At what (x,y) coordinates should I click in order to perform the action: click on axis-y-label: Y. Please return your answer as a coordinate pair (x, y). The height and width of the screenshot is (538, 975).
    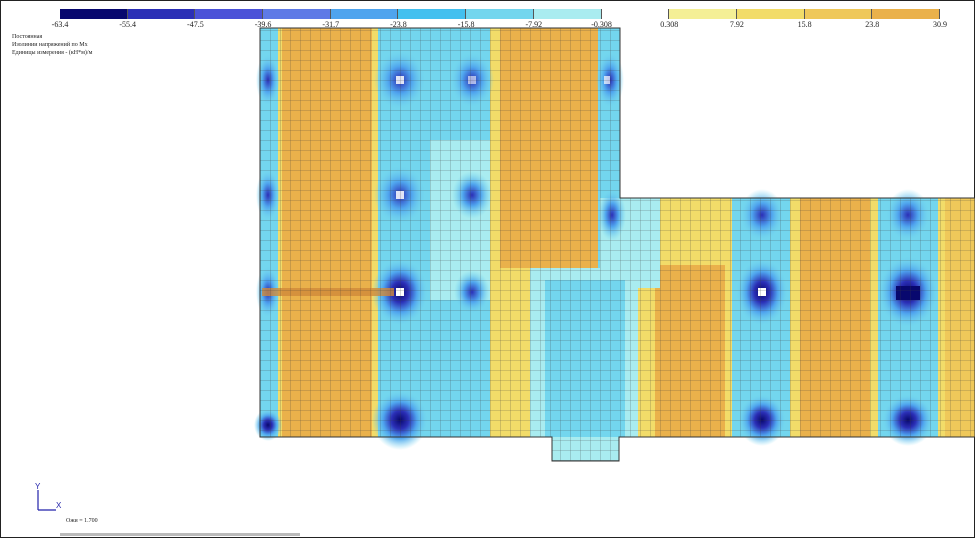
    Looking at the image, I should click on (38, 486).